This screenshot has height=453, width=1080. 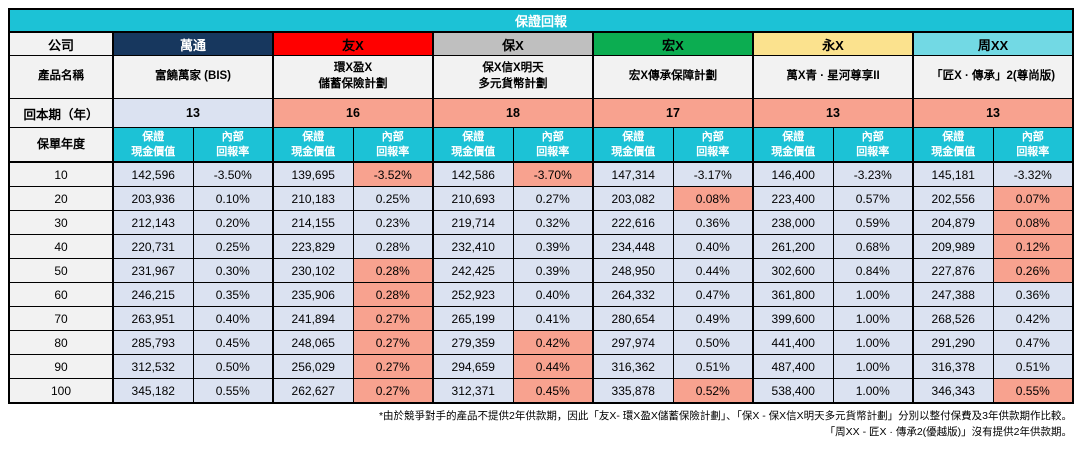 What do you see at coordinates (193, 77) in the screenshot?
I see `product-name-1: 富饒萬家 (BIS)` at bounding box center [193, 77].